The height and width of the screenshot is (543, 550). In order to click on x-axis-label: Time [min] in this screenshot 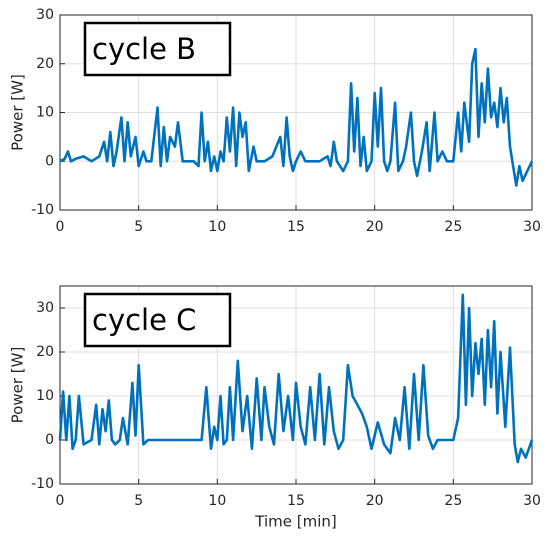, I will do `click(295, 522)`.